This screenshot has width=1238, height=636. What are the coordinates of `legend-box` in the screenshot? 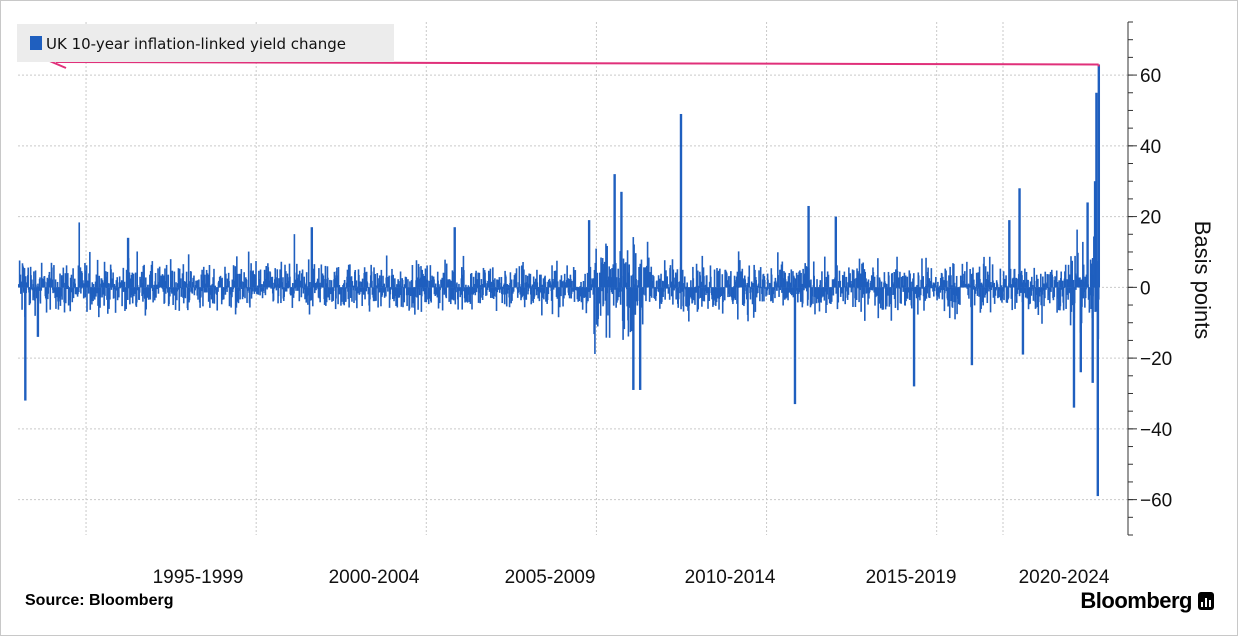 It's located at (205, 43).